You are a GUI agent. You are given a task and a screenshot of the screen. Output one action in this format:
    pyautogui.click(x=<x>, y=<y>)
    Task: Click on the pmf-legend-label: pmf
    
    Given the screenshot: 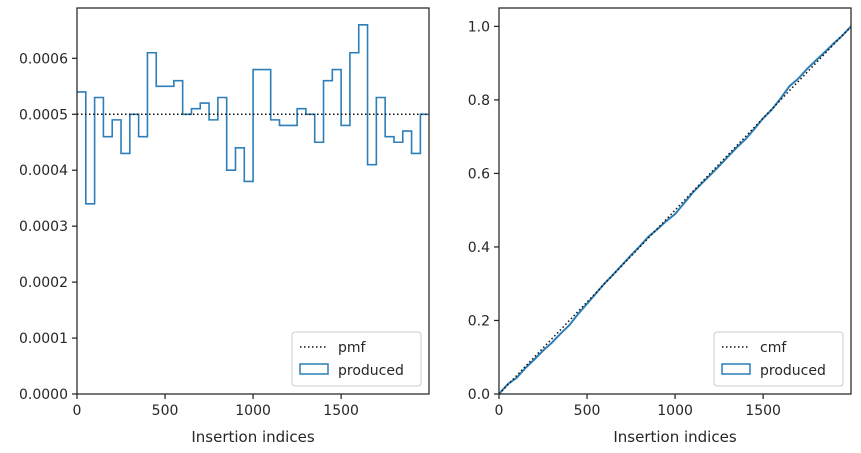 What is the action you would take?
    pyautogui.click(x=352, y=348)
    